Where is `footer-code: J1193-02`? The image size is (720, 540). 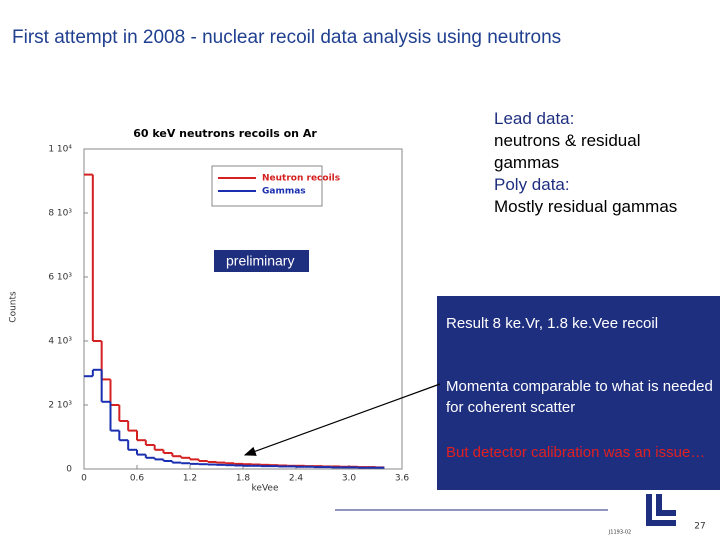 footer-code: J1193-02 is located at coordinates (619, 533).